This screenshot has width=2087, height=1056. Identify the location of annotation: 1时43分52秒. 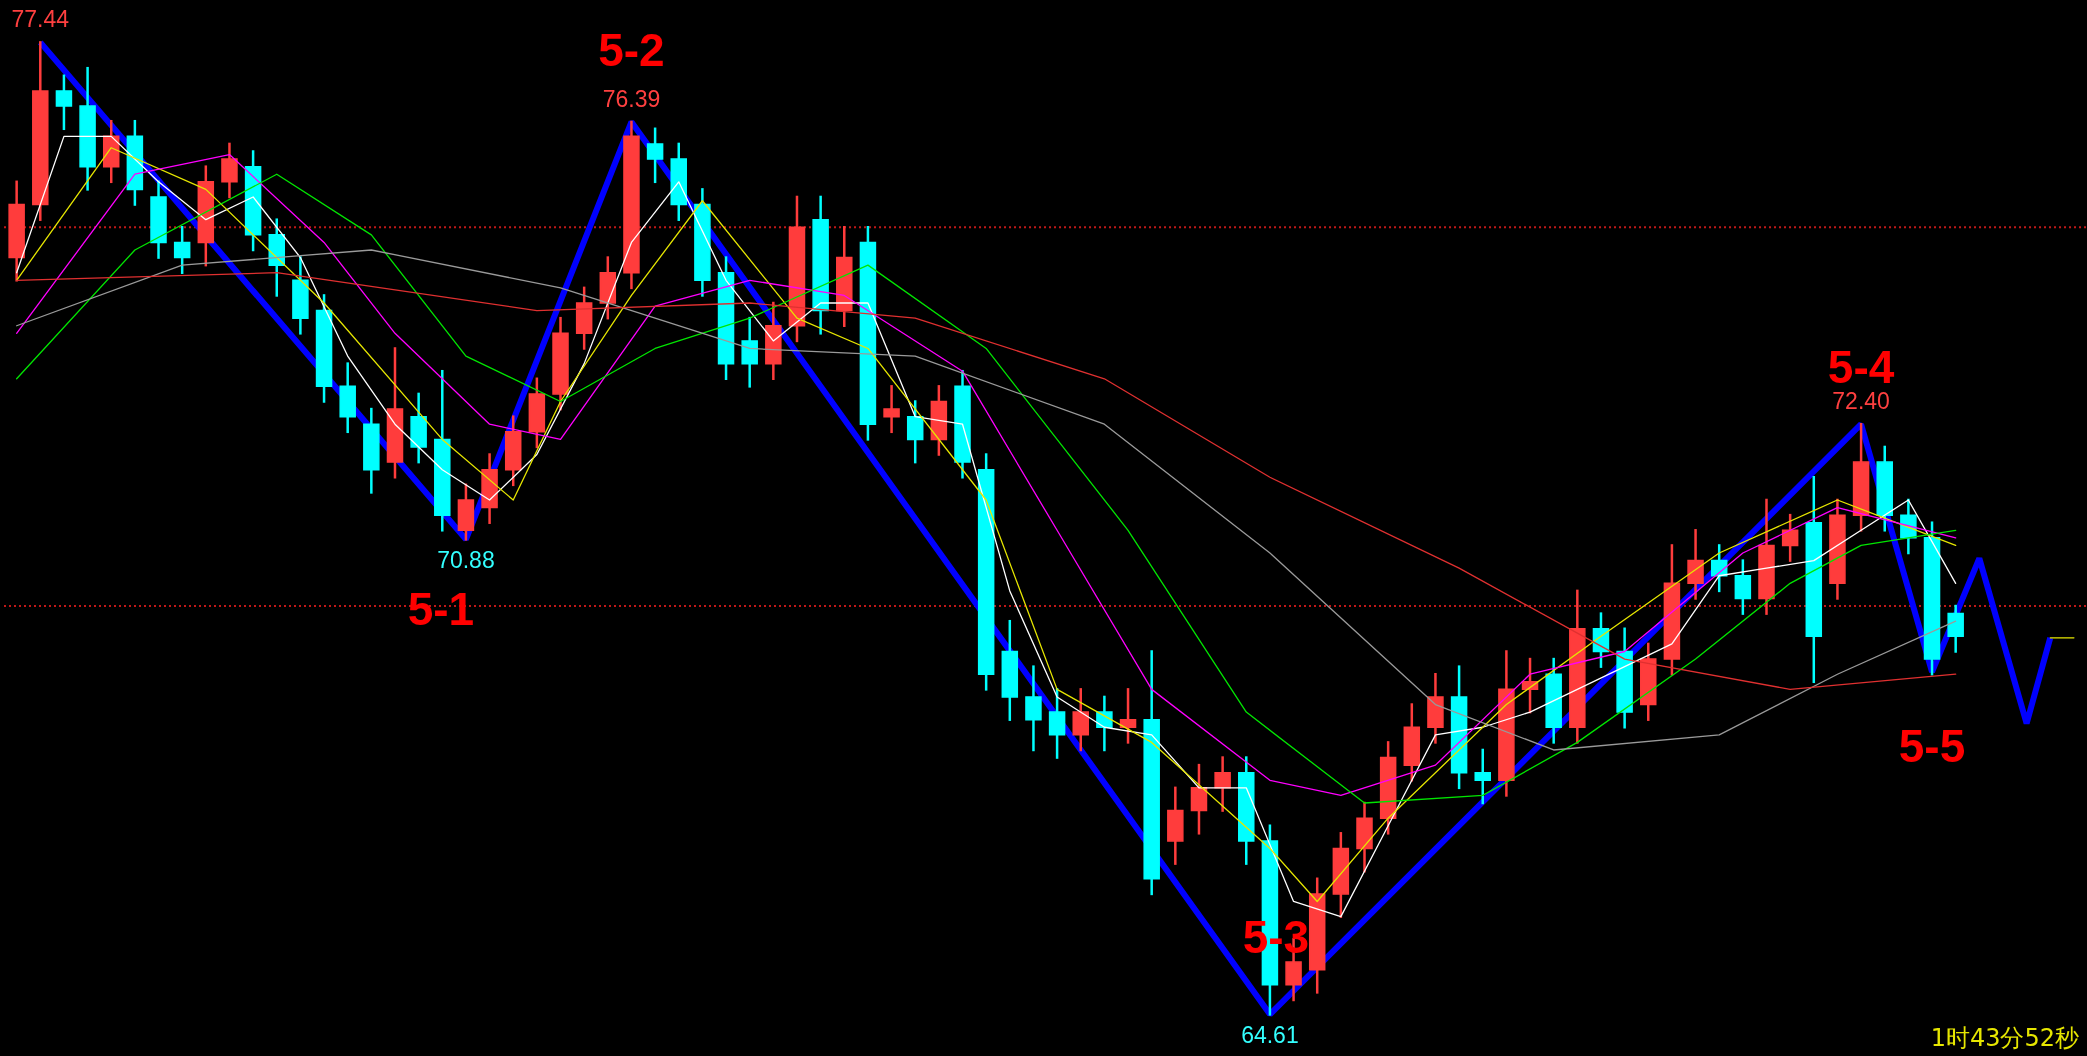
(2004, 1038).